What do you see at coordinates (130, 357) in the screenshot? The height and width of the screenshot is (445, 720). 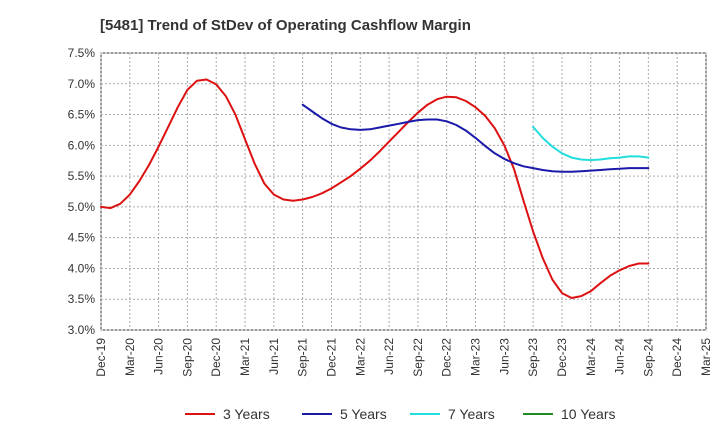 I see `x-tick-label: Mar-20` at bounding box center [130, 357].